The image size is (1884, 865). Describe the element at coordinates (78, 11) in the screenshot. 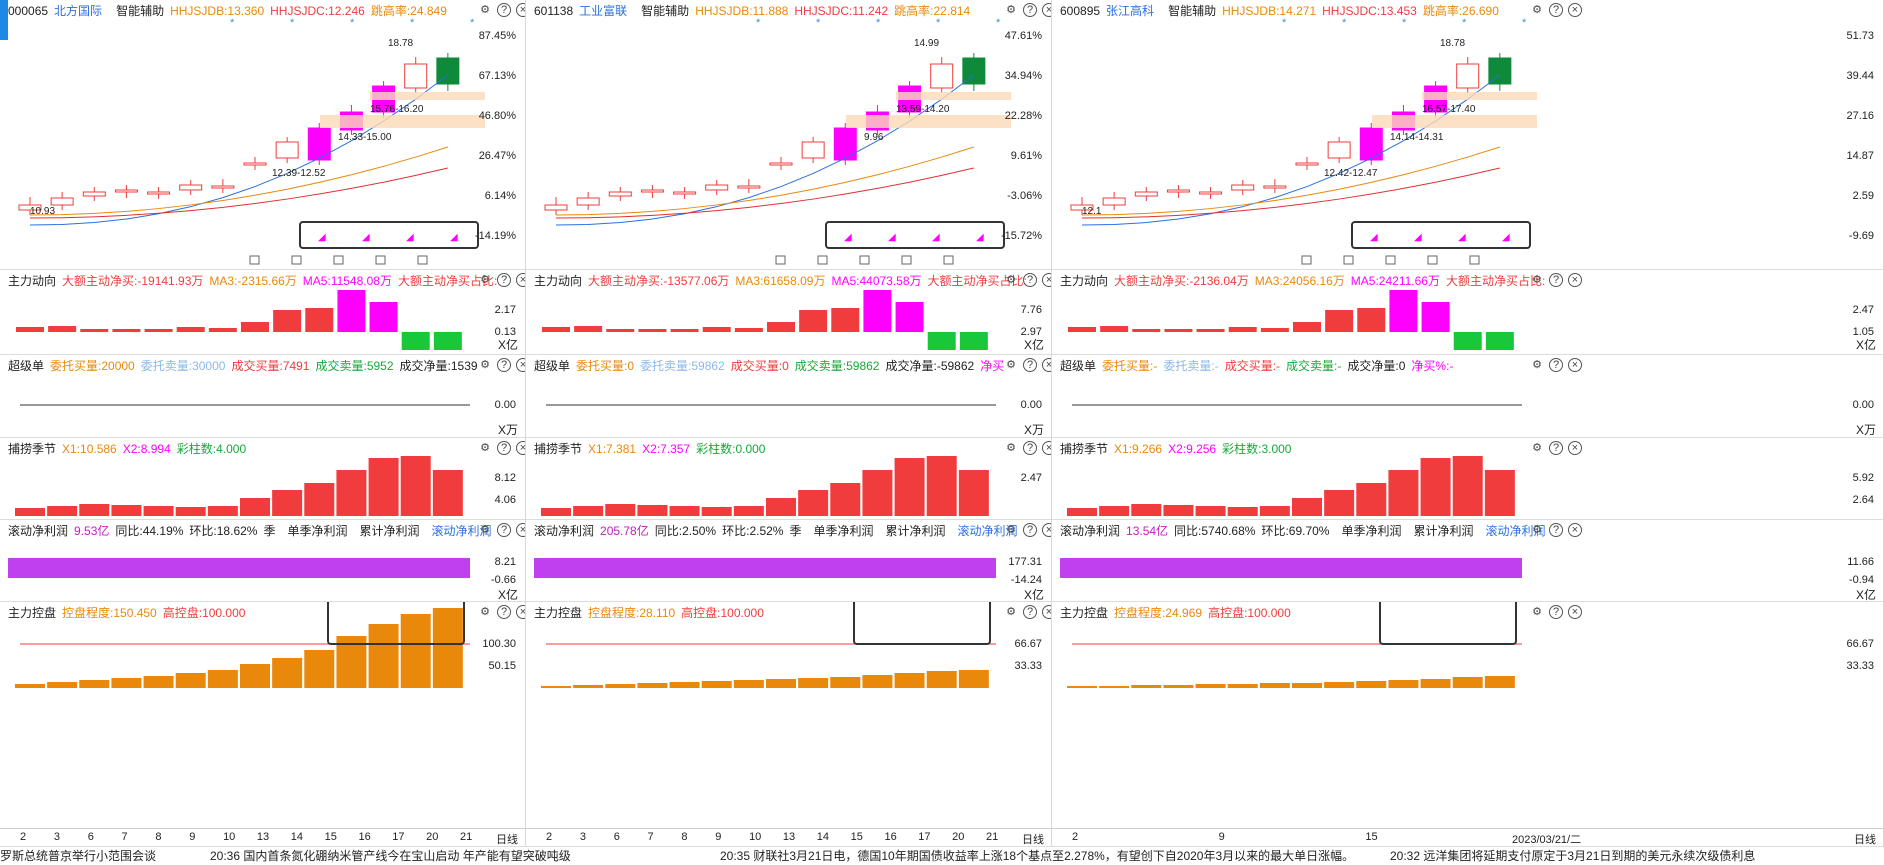

I see `stock-name: 北方国际` at that location.